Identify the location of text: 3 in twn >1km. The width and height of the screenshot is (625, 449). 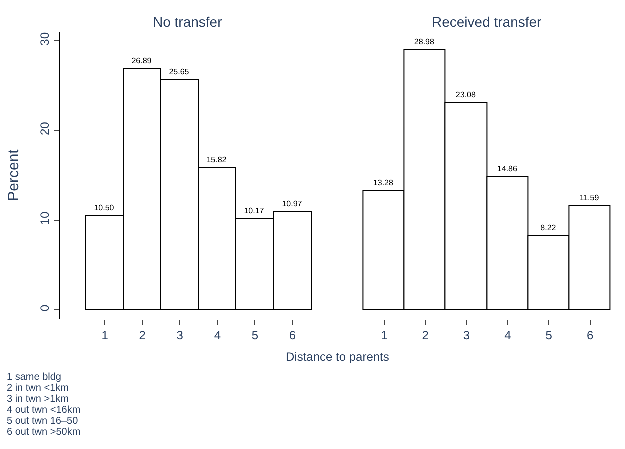
(38, 399).